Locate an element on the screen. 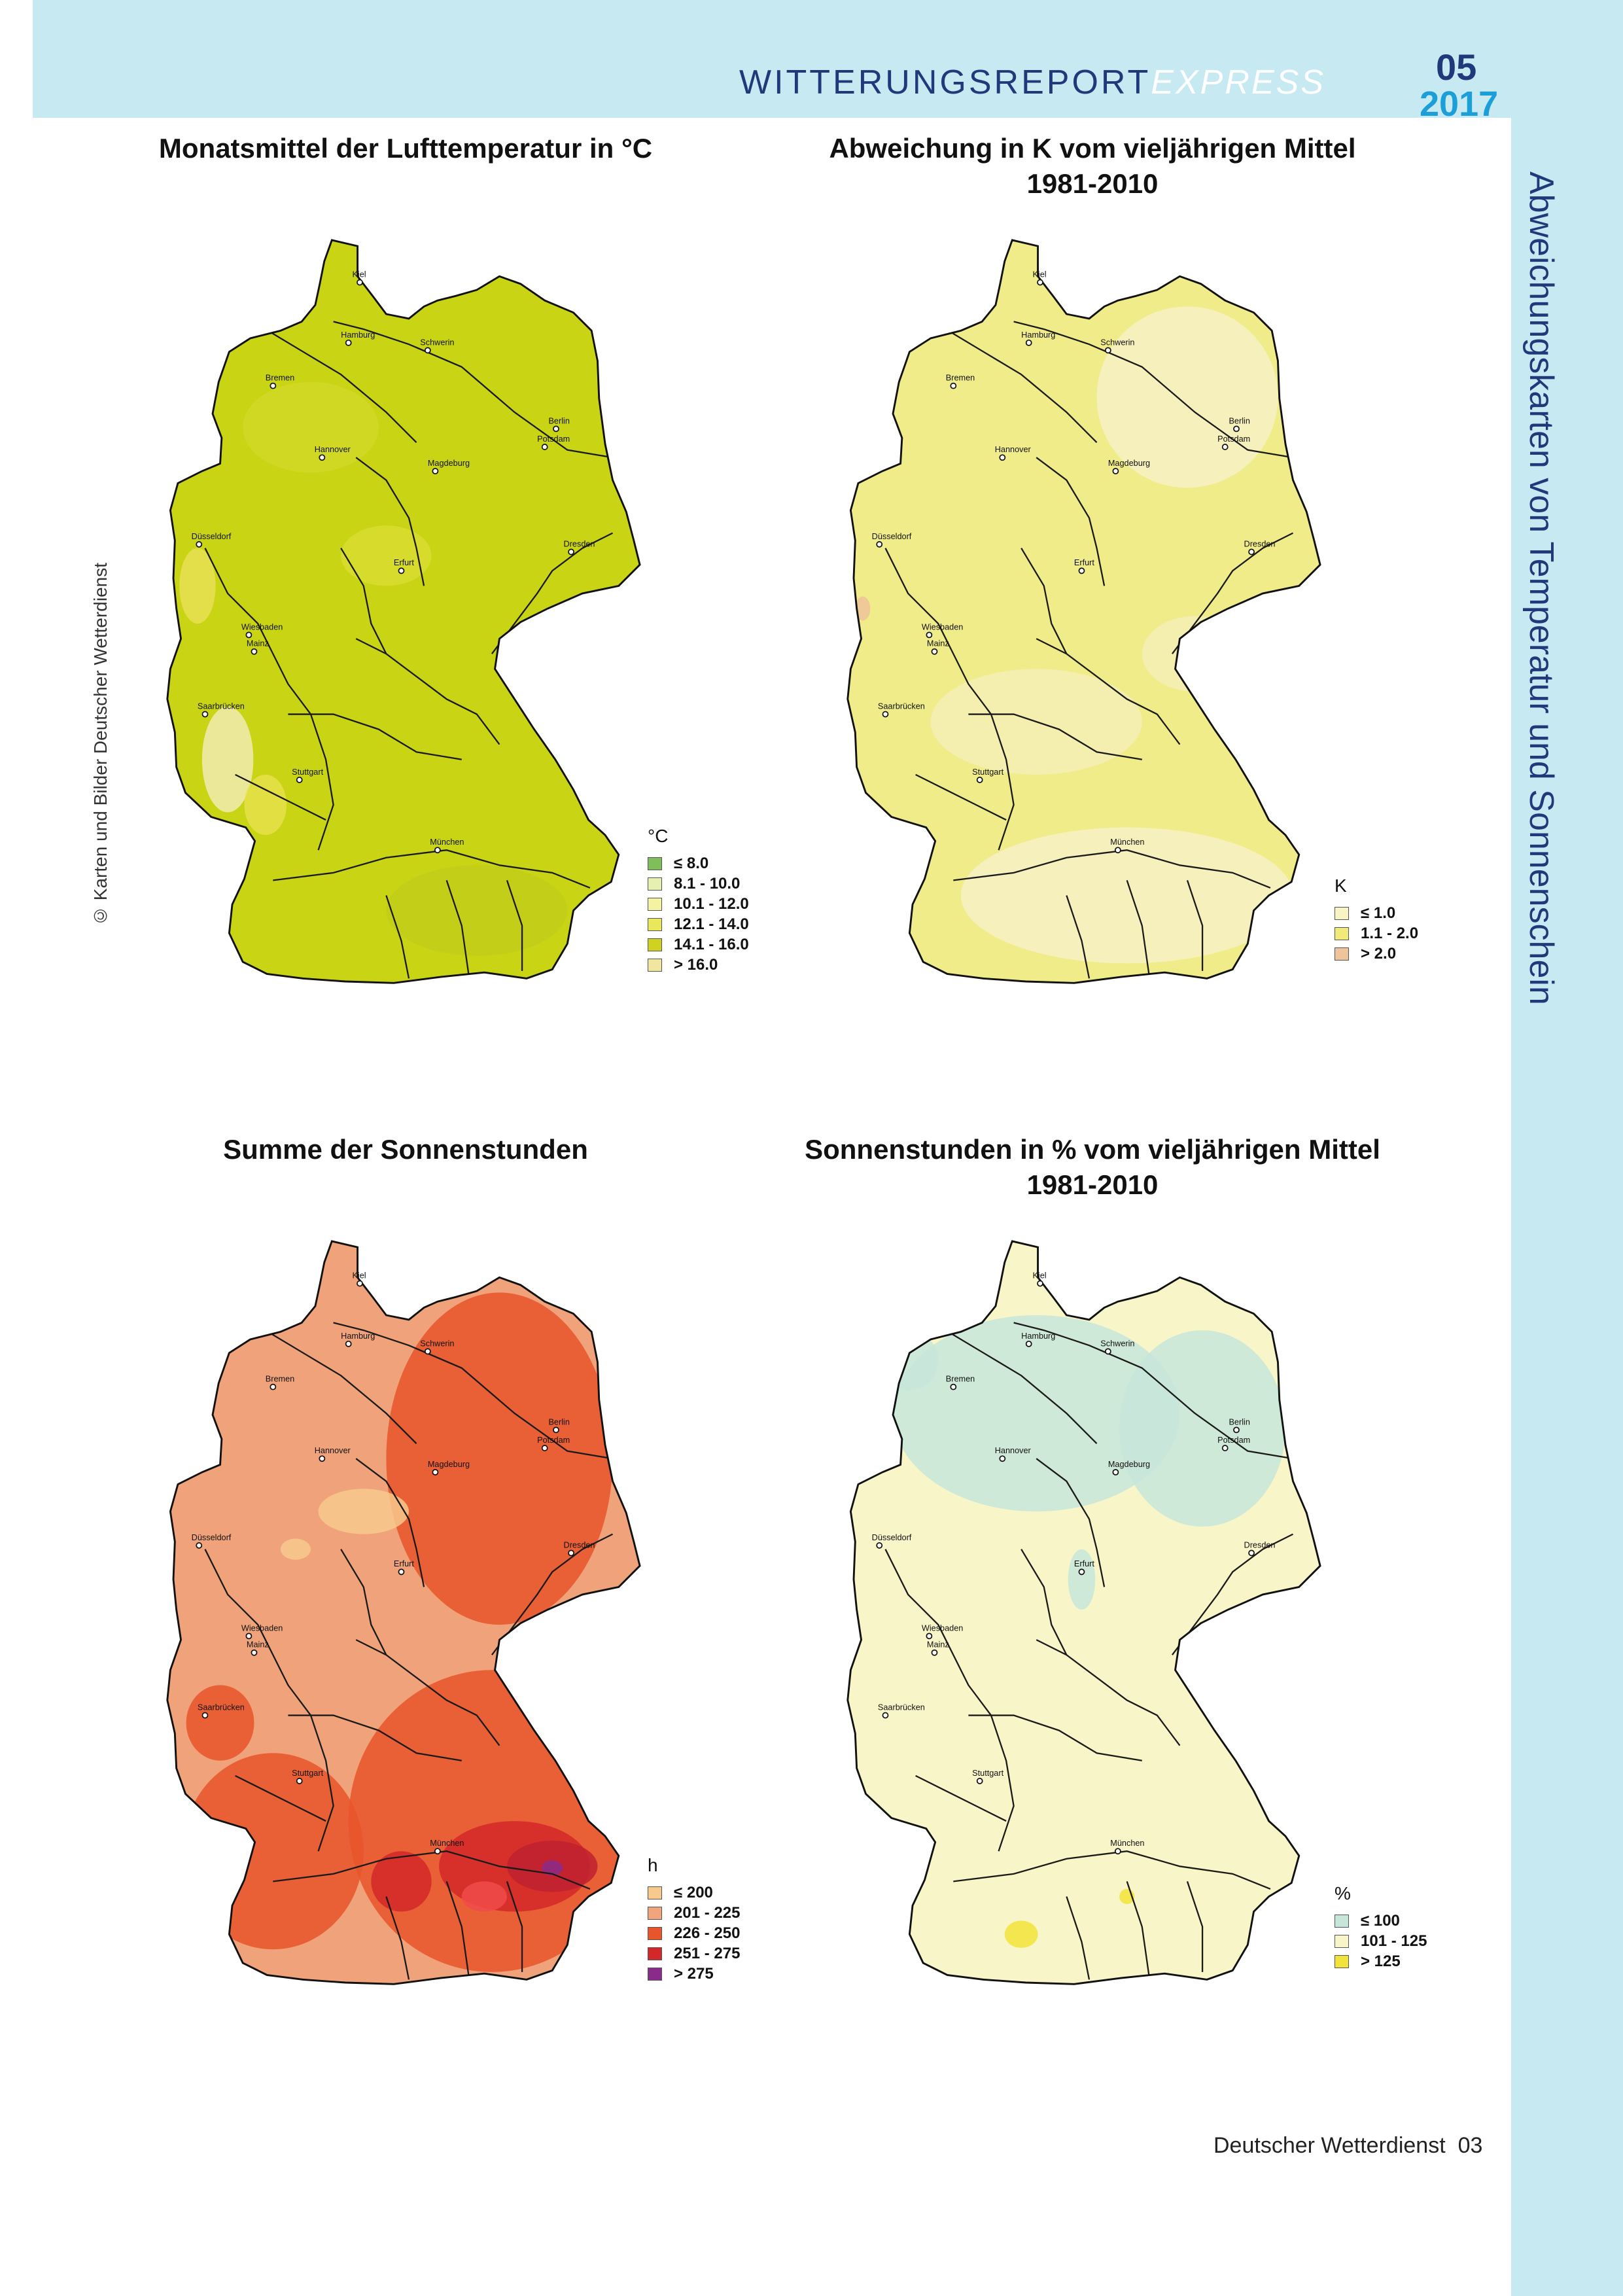 Image resolution: width=1623 pixels, height=2296 pixels. legend-item: 14.1 - 16.0 is located at coordinates (699, 944).